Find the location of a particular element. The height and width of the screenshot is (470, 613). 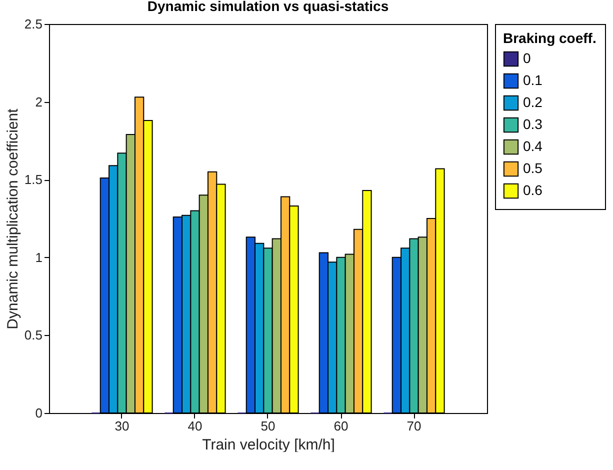

x-tick-label: 70 is located at coordinates (414, 426).